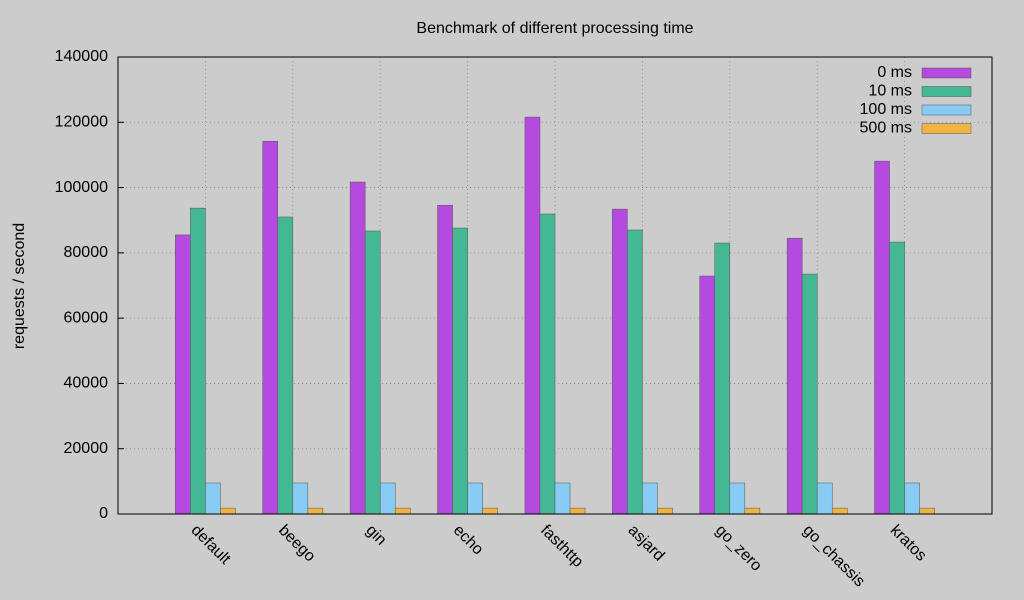 The image size is (1024, 600). I want to click on legend-label: 0 ms, so click(894, 72).